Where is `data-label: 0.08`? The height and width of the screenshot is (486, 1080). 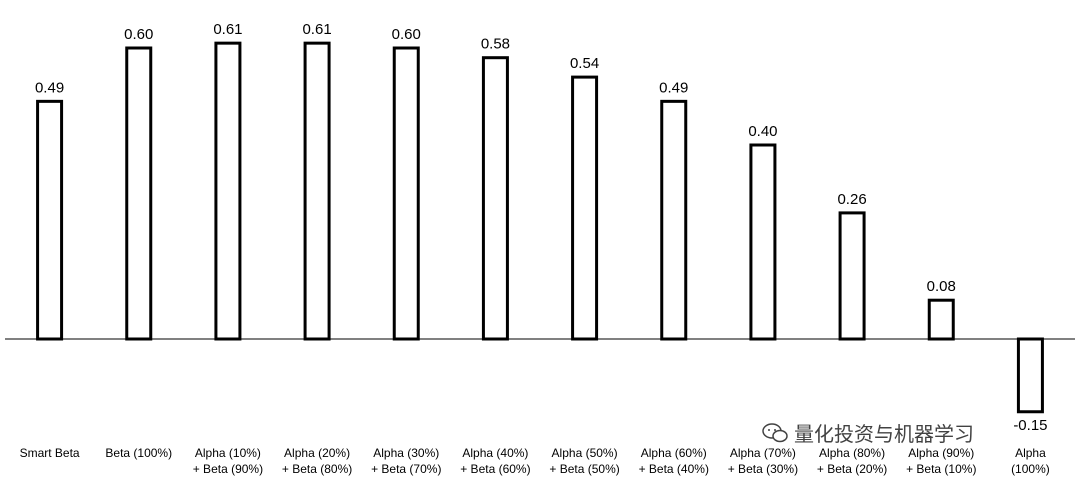 data-label: 0.08 is located at coordinates (941, 286).